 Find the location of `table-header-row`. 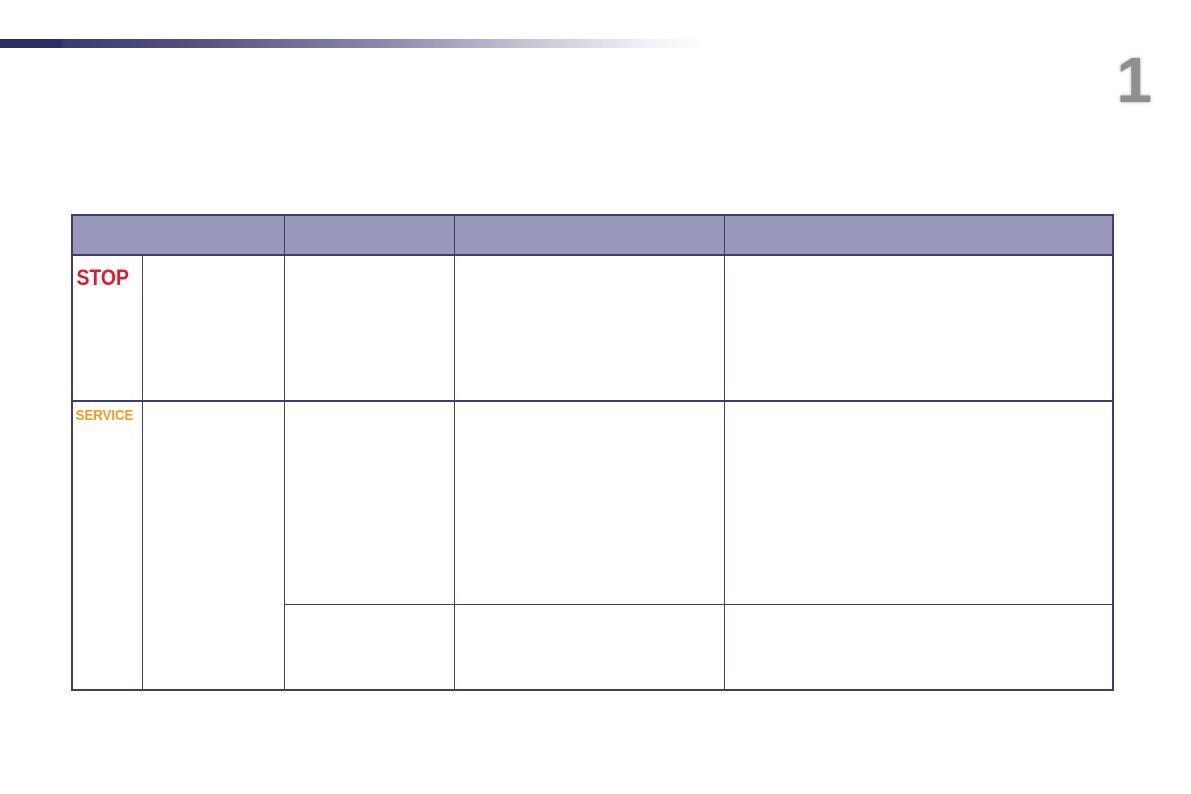

table-header-row is located at coordinates (592, 235).